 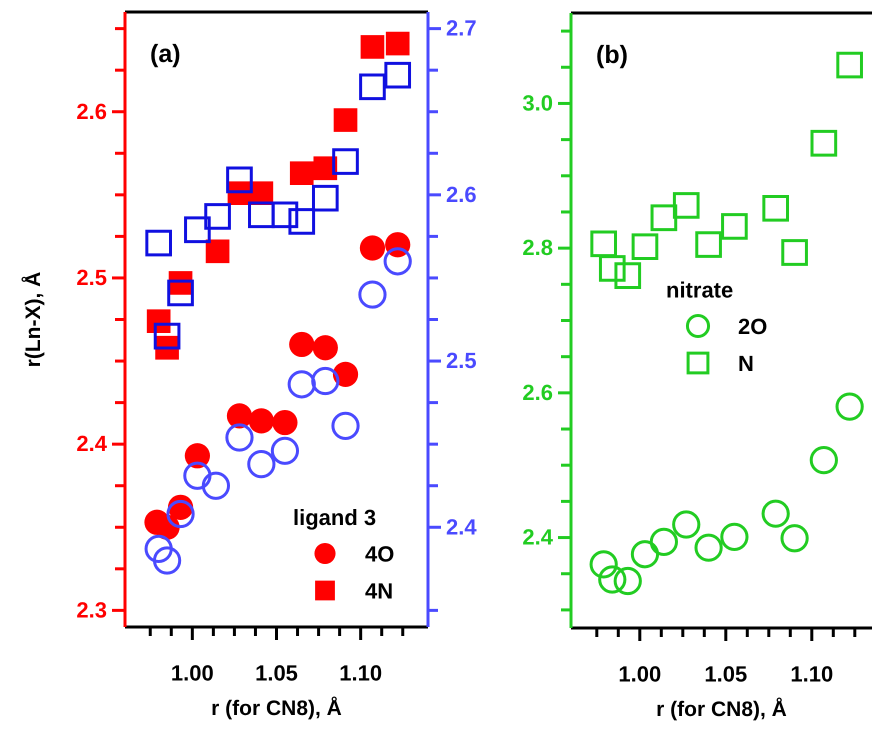 What do you see at coordinates (165, 54) in the screenshot?
I see `text: (a)` at bounding box center [165, 54].